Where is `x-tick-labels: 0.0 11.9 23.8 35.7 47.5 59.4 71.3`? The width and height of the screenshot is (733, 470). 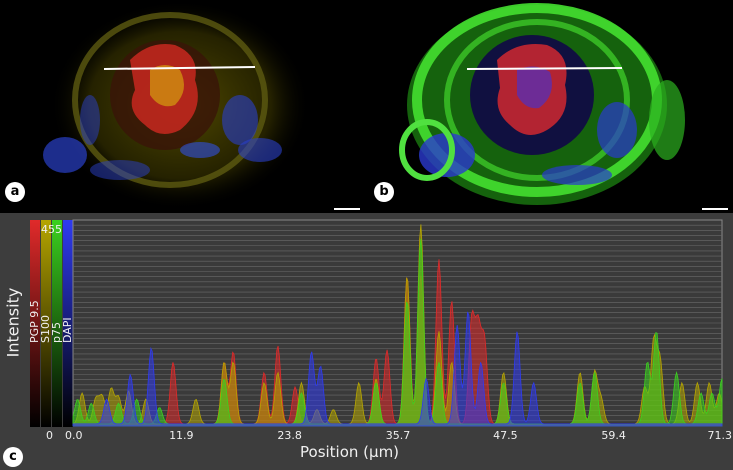
x-tick-labels: 0.0 11.9 23.8 35.7 47.5 59.4 71.3 is located at coordinates (398, 435).